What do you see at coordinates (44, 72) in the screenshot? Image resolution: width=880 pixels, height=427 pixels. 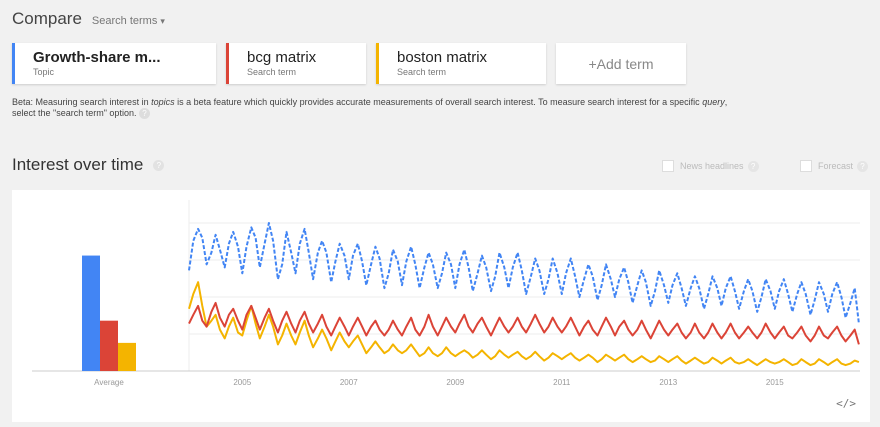 I see `term-type: Topic` at bounding box center [44, 72].